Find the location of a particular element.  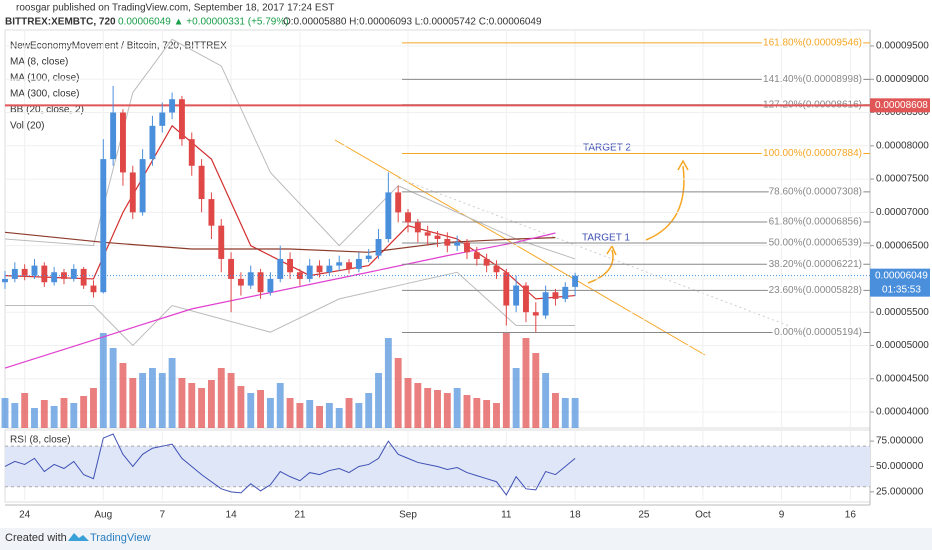

rsi-line is located at coordinates (290, 464).